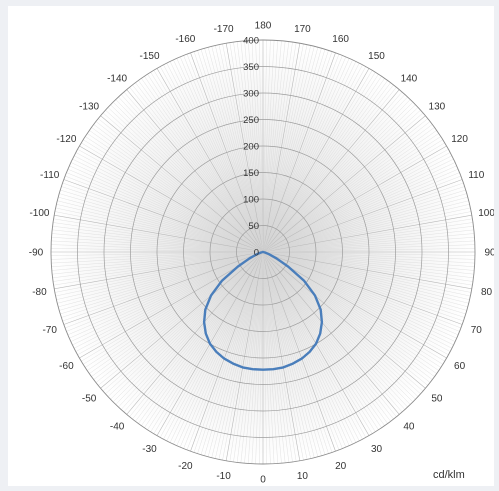 This screenshot has width=499, height=491. Describe the element at coordinates (253, 226) in the screenshot. I see `radial-tick-label: 50` at that location.